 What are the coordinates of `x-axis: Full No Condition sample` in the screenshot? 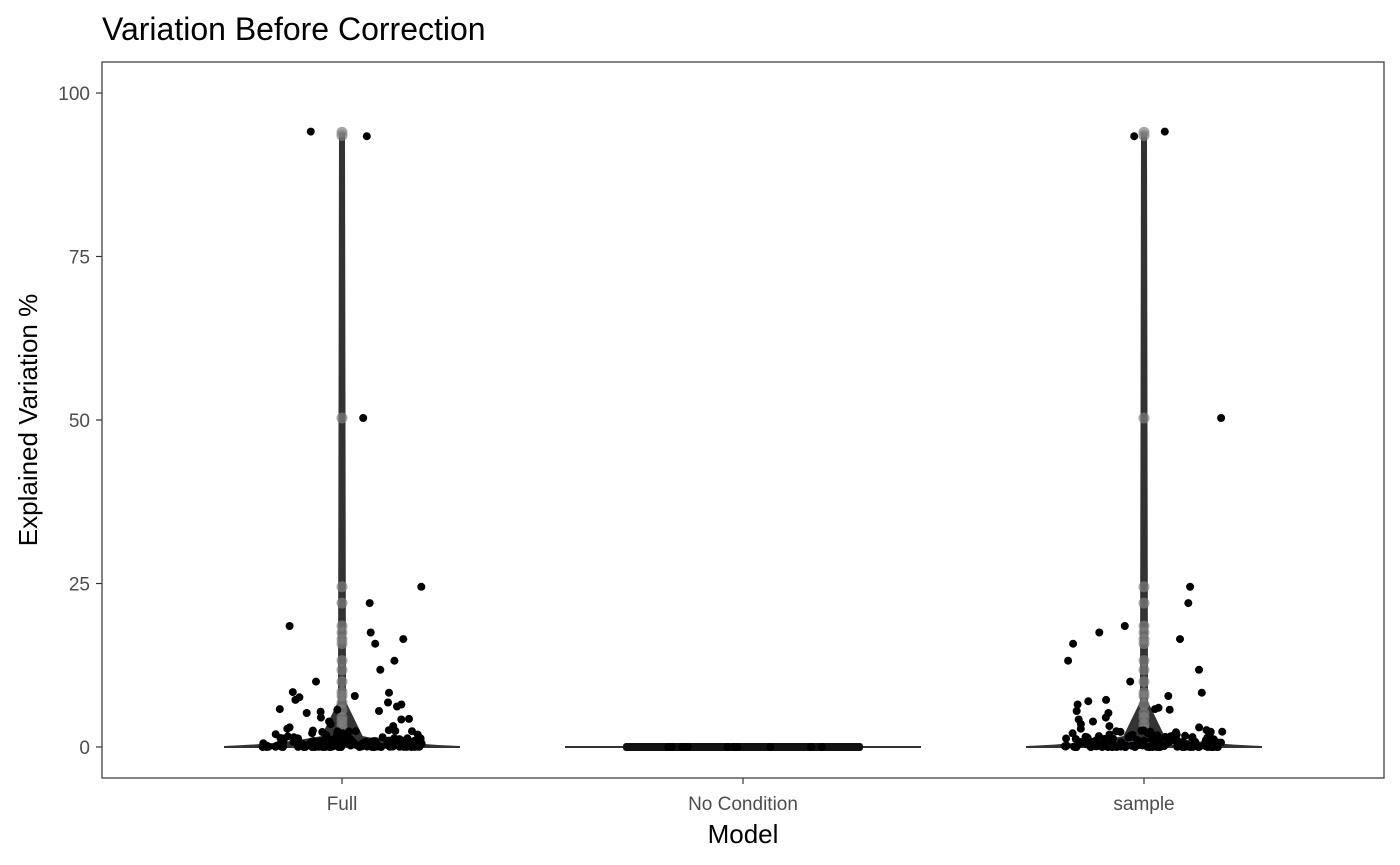 It's located at (751, 796).